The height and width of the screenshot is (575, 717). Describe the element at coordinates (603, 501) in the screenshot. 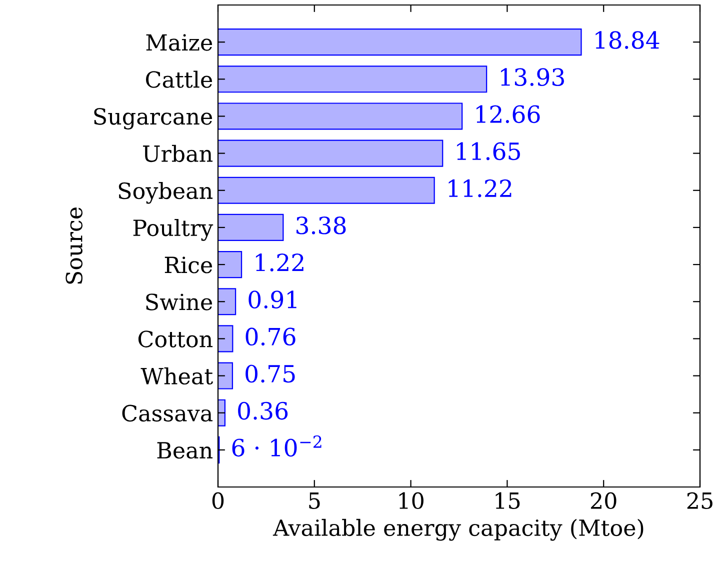

I see `x-tick-label: 20` at that location.